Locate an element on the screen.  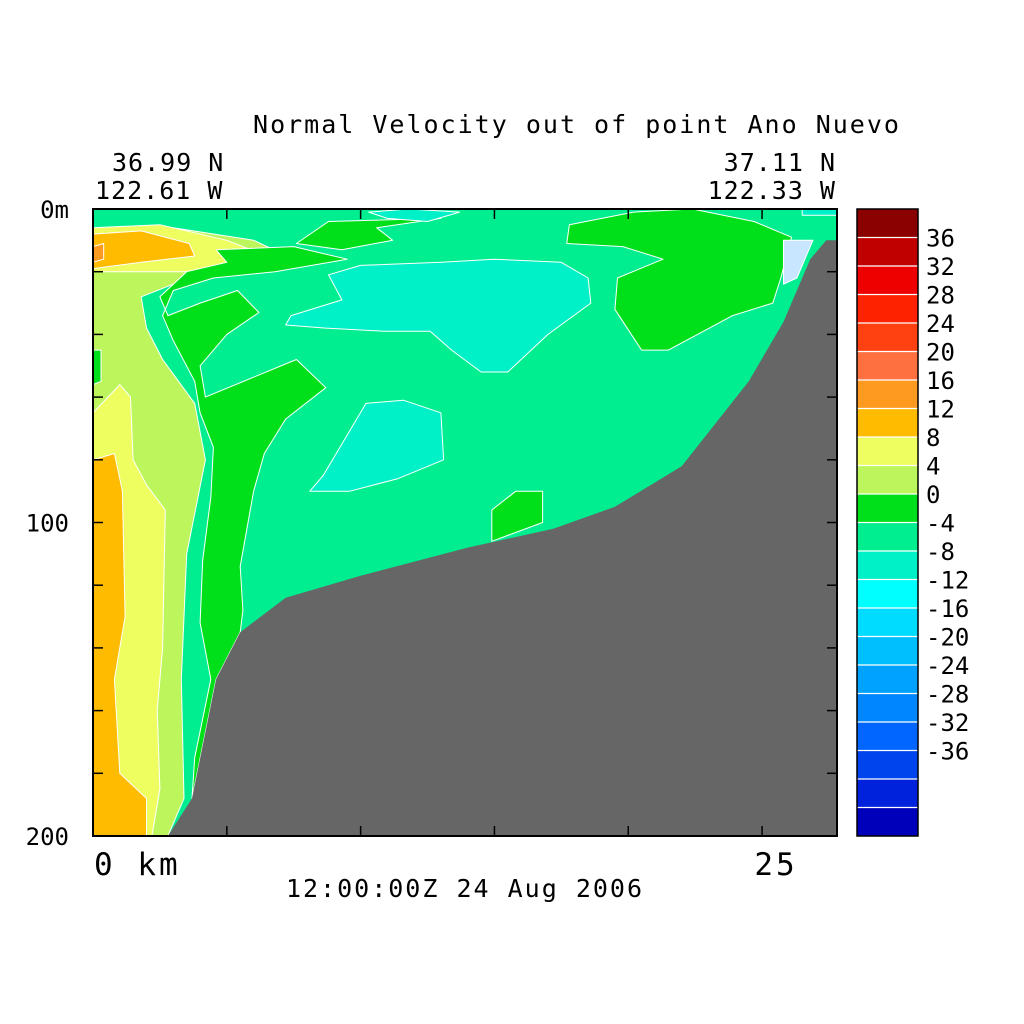
colorbar-label-11: -8 is located at coordinates (940, 552).